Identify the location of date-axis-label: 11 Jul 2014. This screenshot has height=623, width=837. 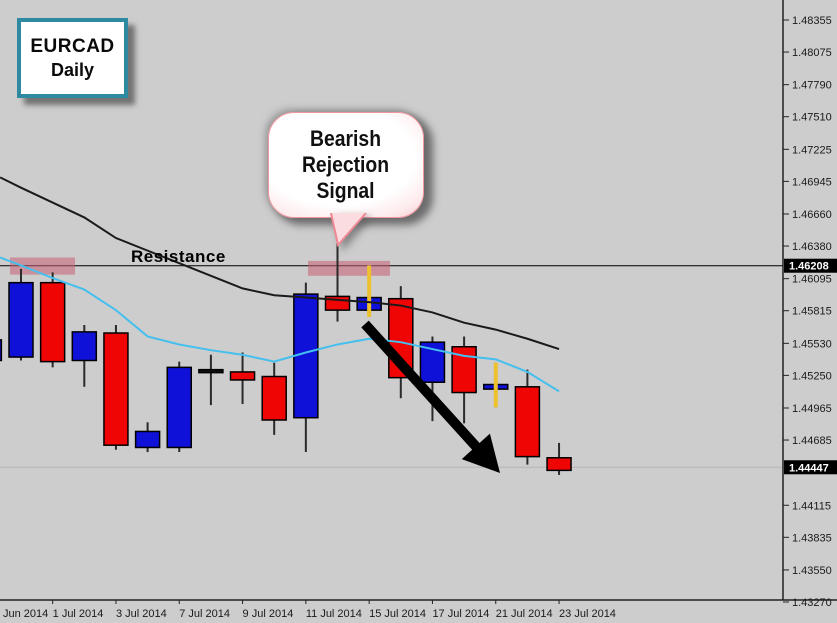
(334, 614).